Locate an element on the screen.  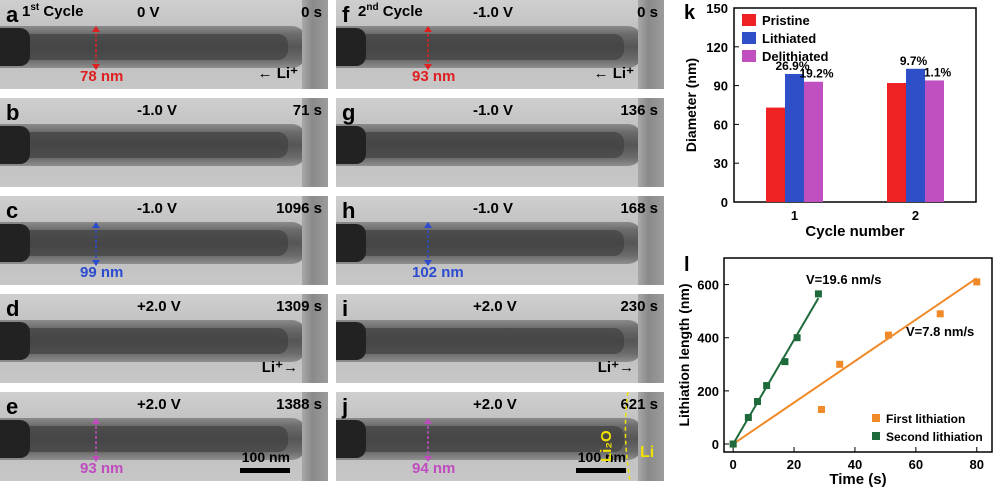
diameter-label: 78 nm is located at coordinates (102, 76).